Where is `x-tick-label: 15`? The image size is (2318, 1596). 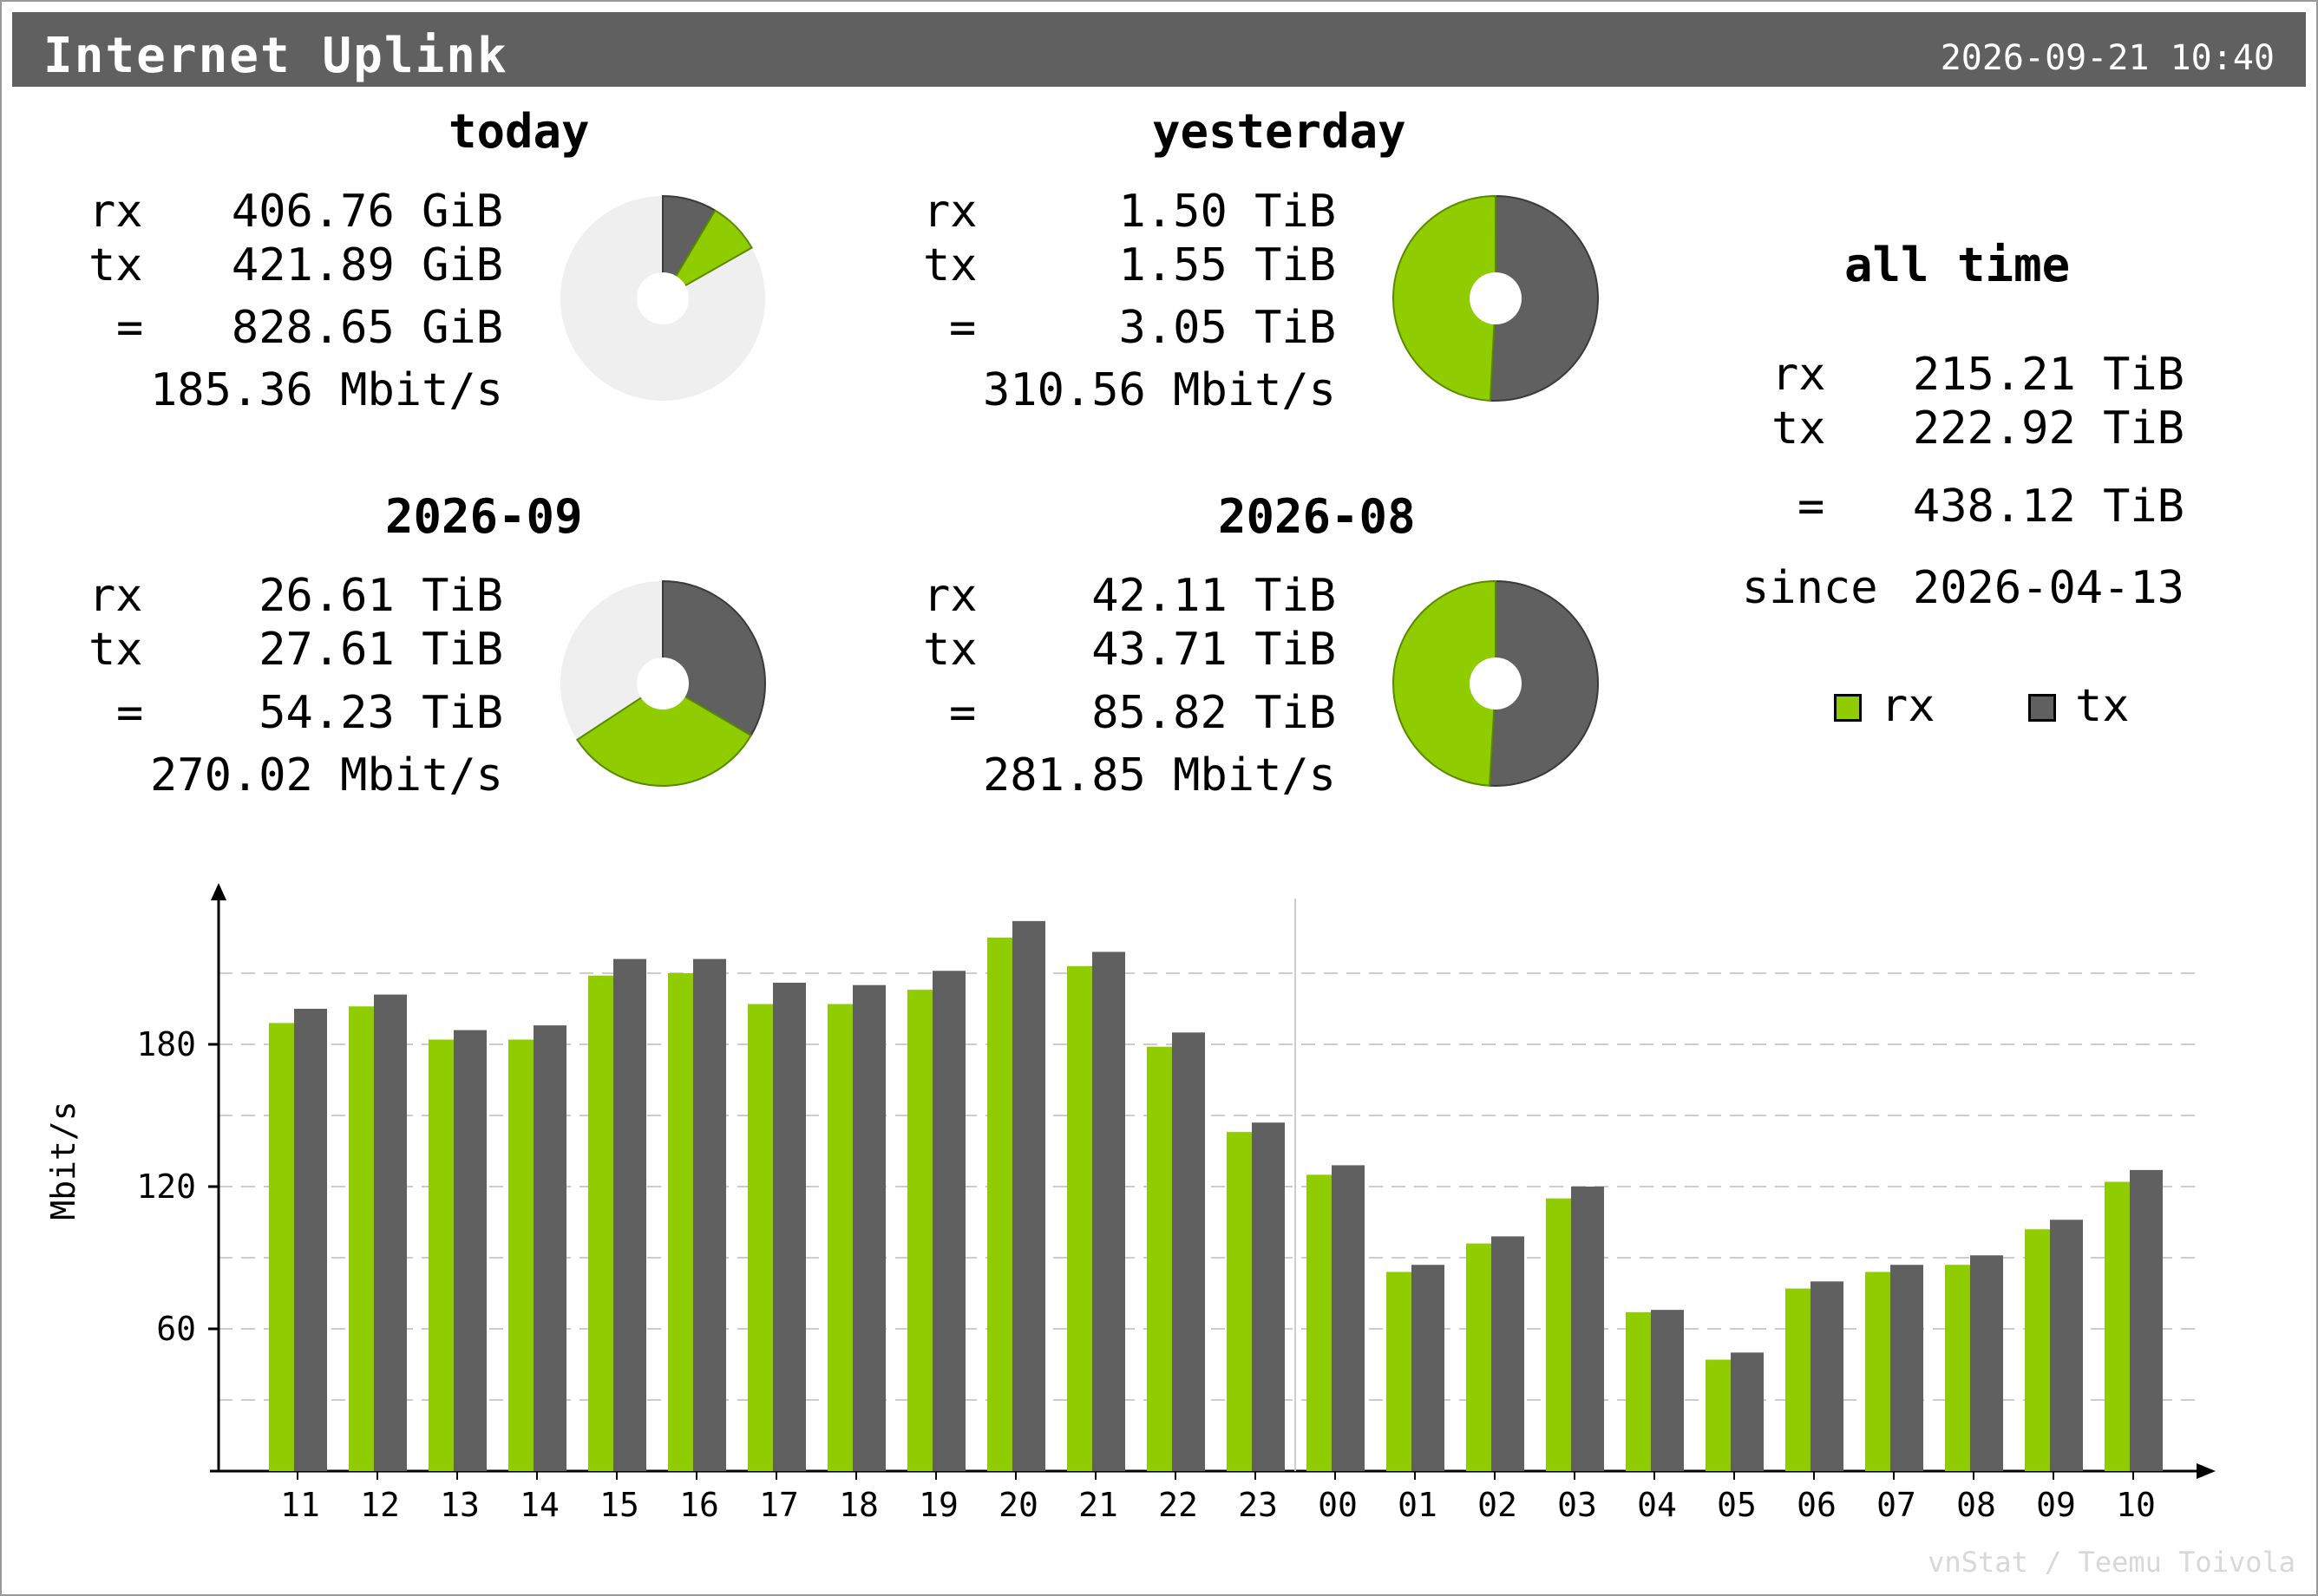
x-tick-label: 15 is located at coordinates (619, 1505).